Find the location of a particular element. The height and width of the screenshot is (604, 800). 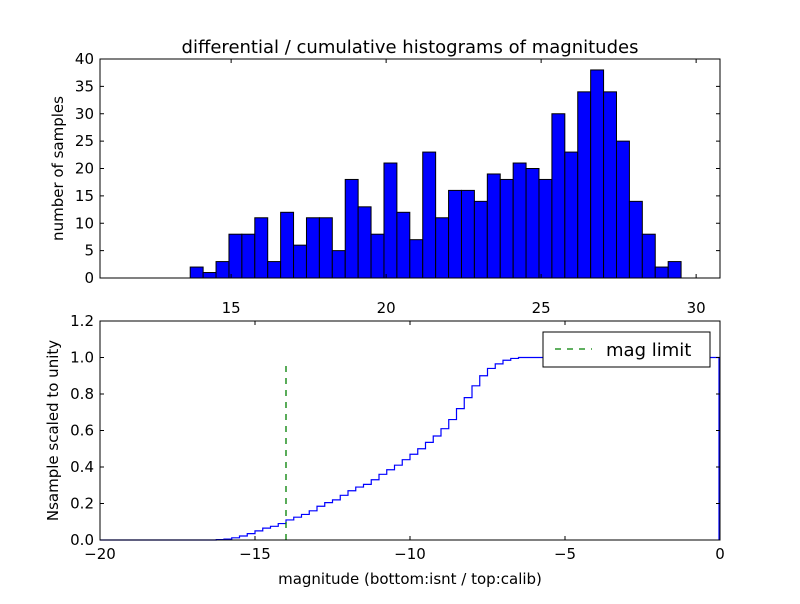

y-tick-label: 0.6 is located at coordinates (82, 431).